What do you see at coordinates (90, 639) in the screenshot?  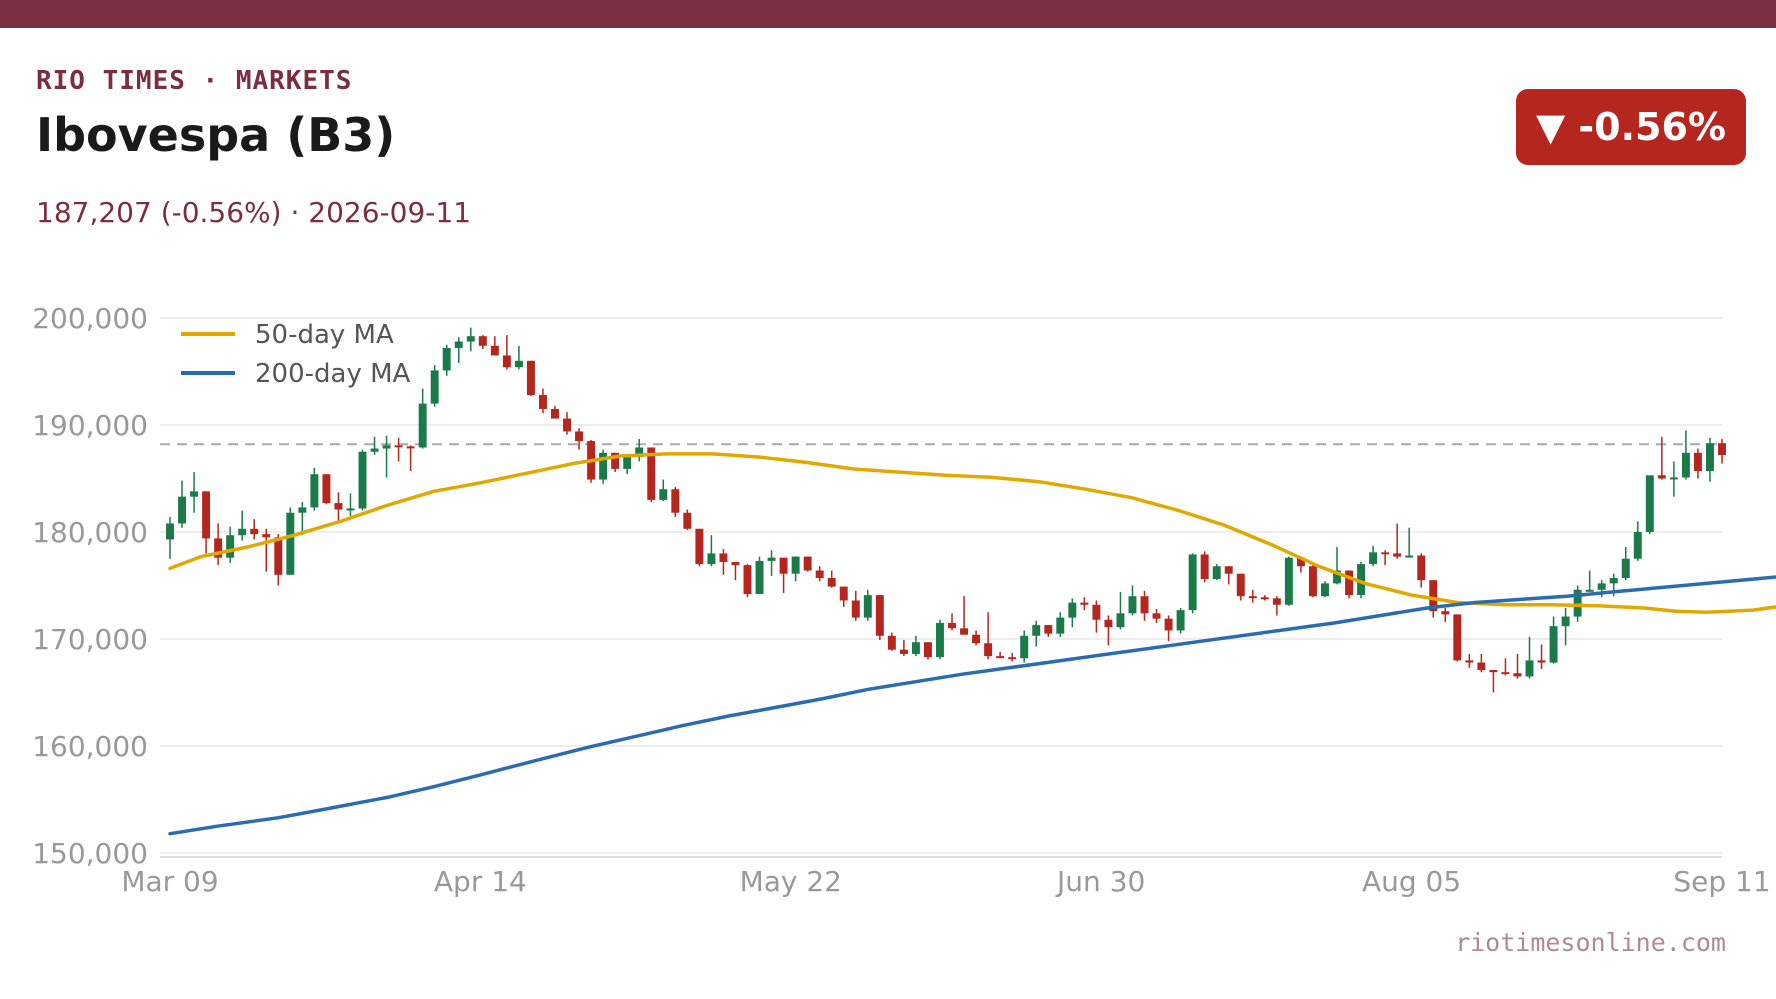 I see `y-tick-label: 170,000` at bounding box center [90, 639].